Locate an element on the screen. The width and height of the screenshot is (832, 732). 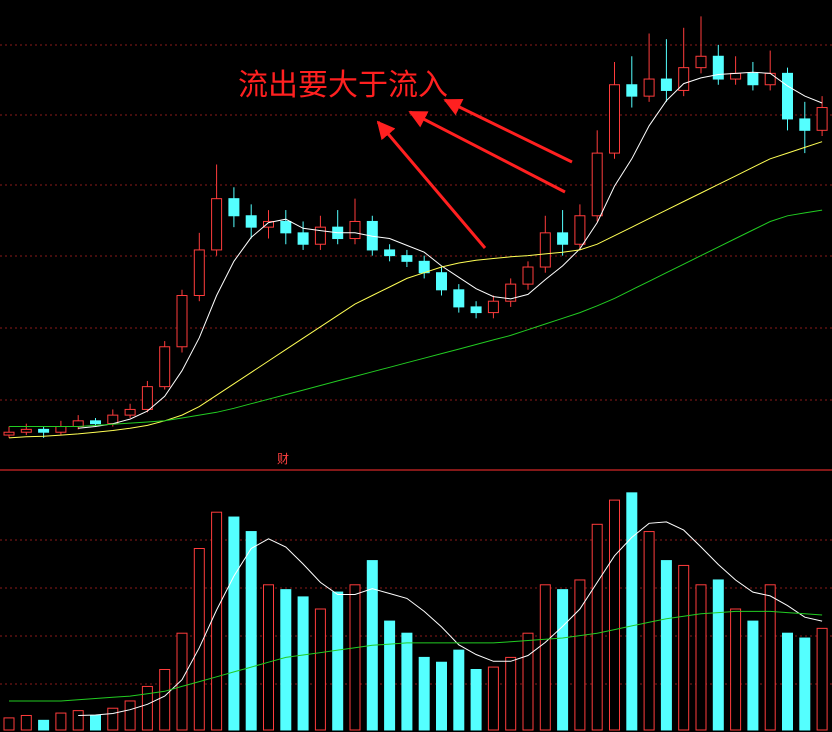
event-marker: 财 is located at coordinates (283, 459).